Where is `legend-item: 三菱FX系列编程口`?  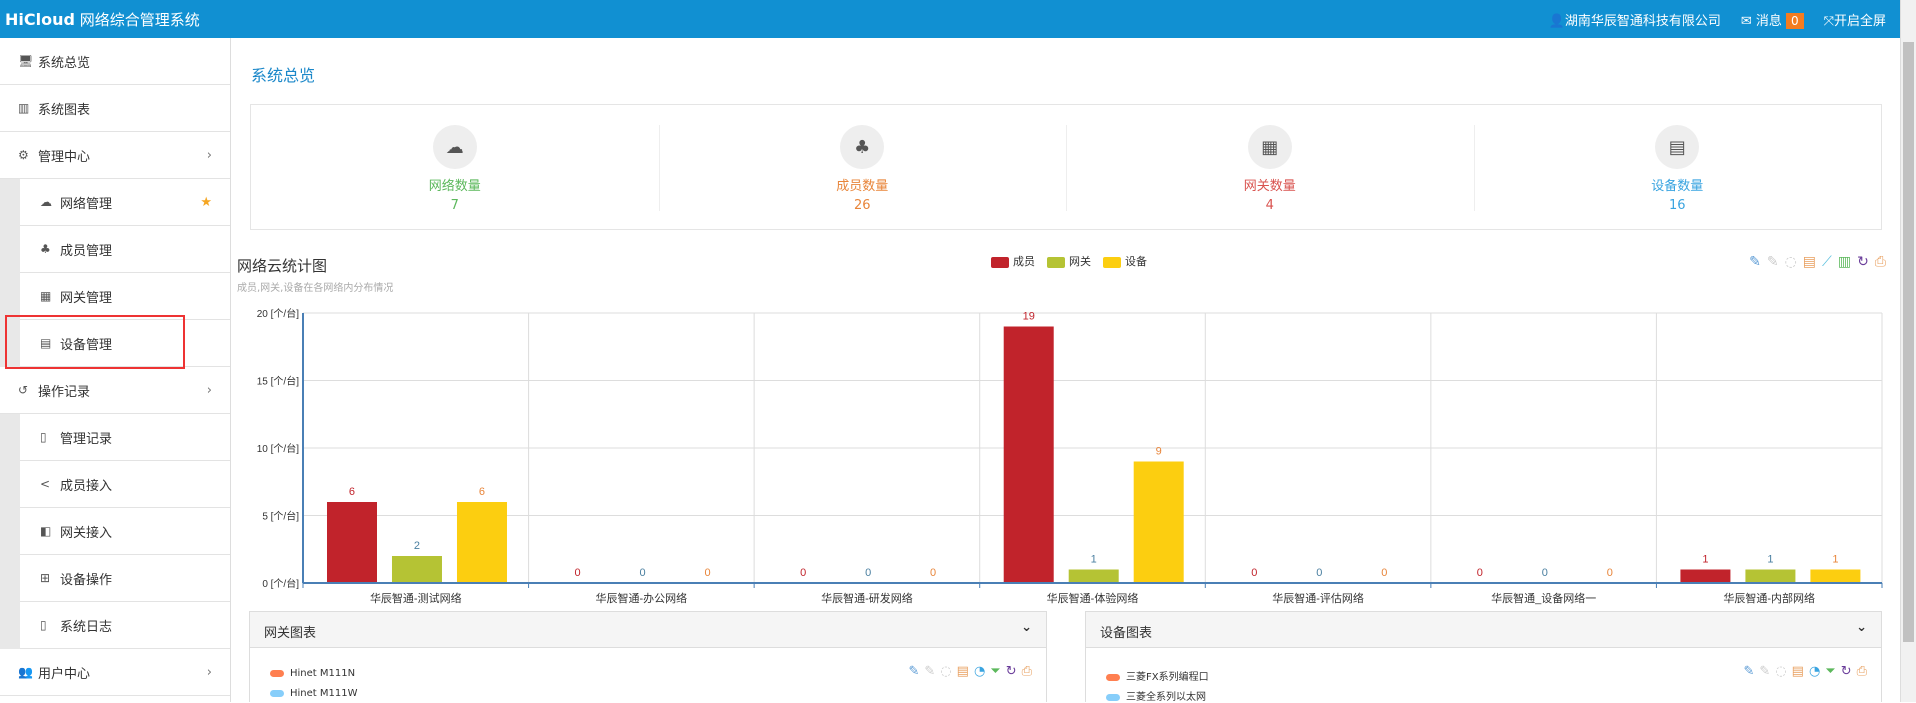
legend-item: 三菱FX系列编程口 is located at coordinates (1157, 675).